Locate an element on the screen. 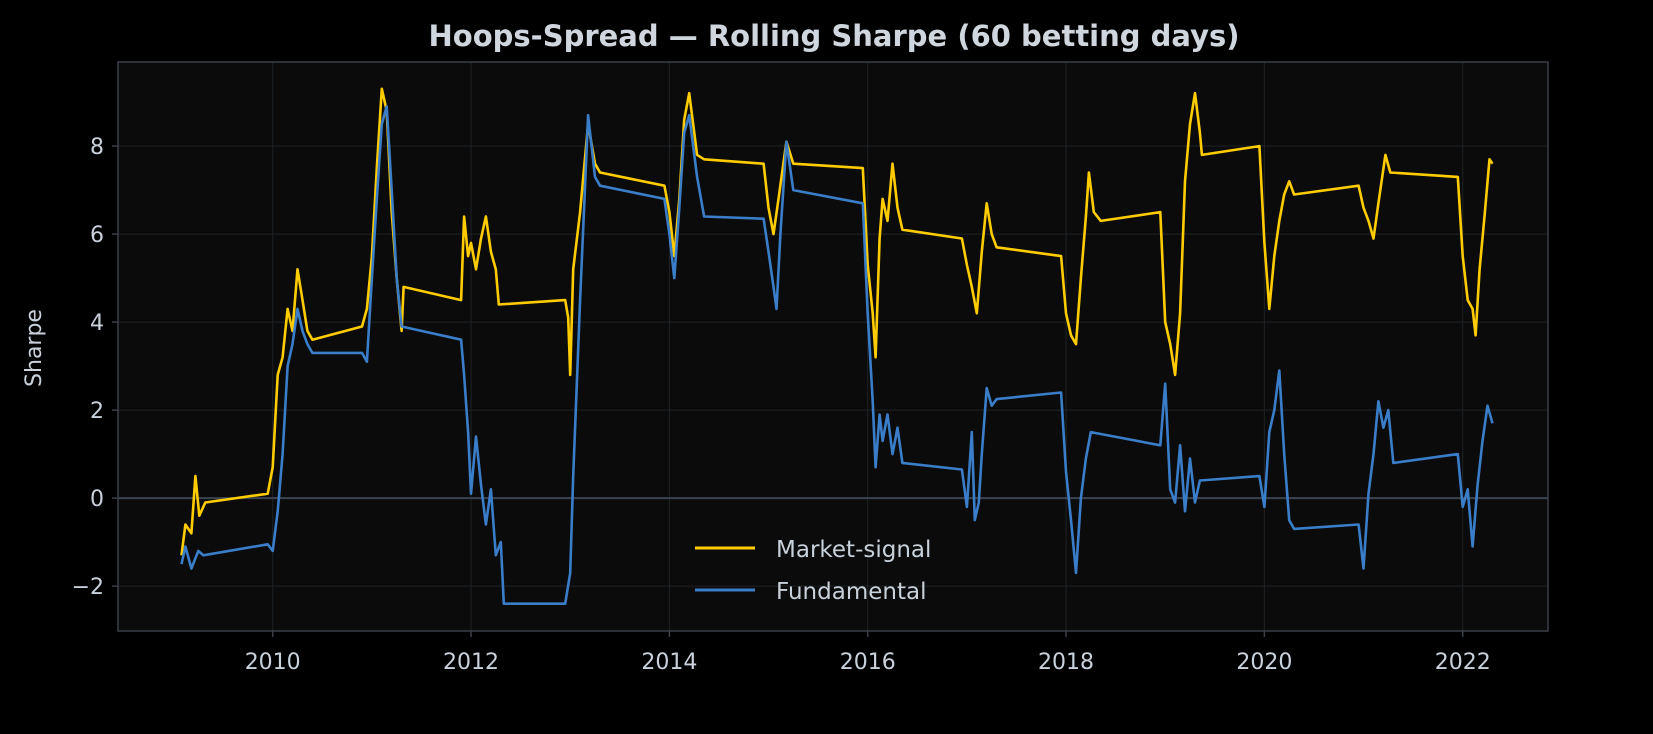 The height and width of the screenshot is (734, 1653). x-tick-label: 2014 is located at coordinates (669, 662).